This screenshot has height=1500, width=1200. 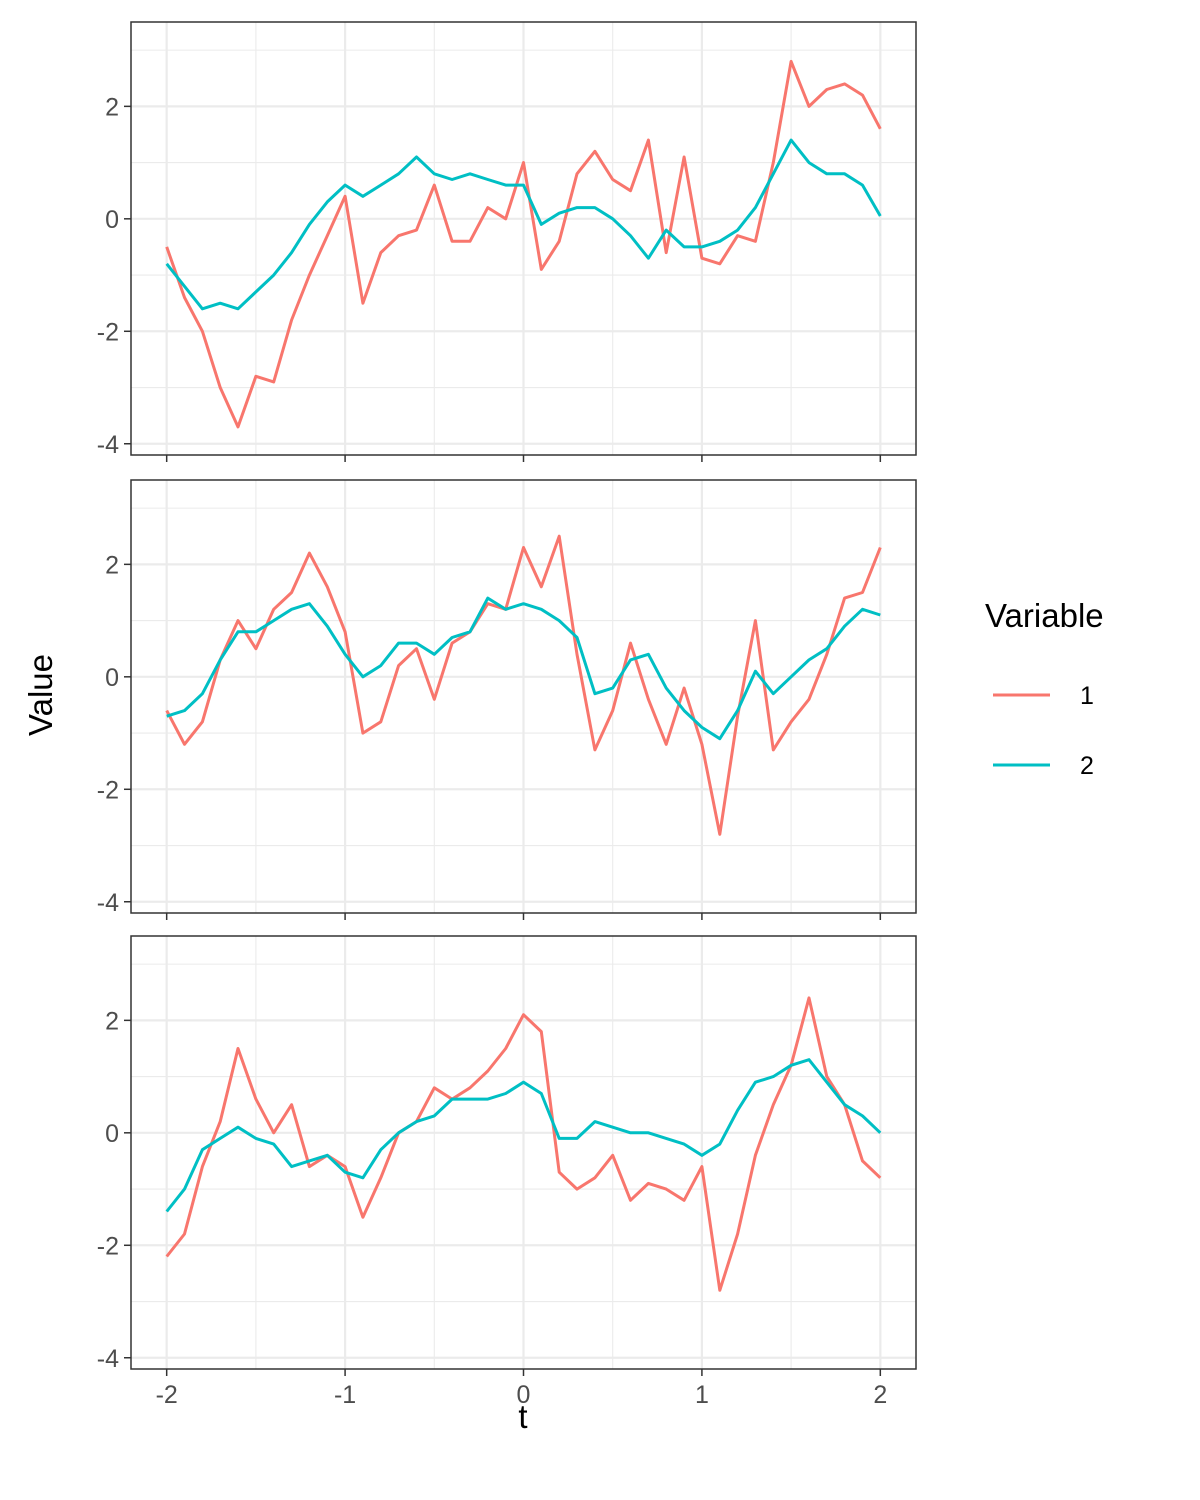 I want to click on legend-label-2: 2, so click(x=1087, y=766).